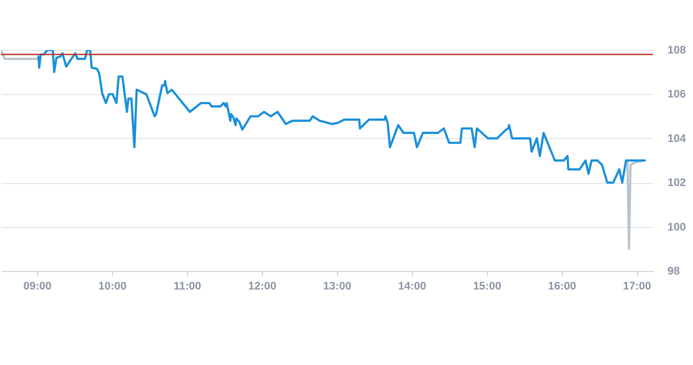  What do you see at coordinates (677, 50) in the screenshot?
I see `y-tick-label: 108` at bounding box center [677, 50].